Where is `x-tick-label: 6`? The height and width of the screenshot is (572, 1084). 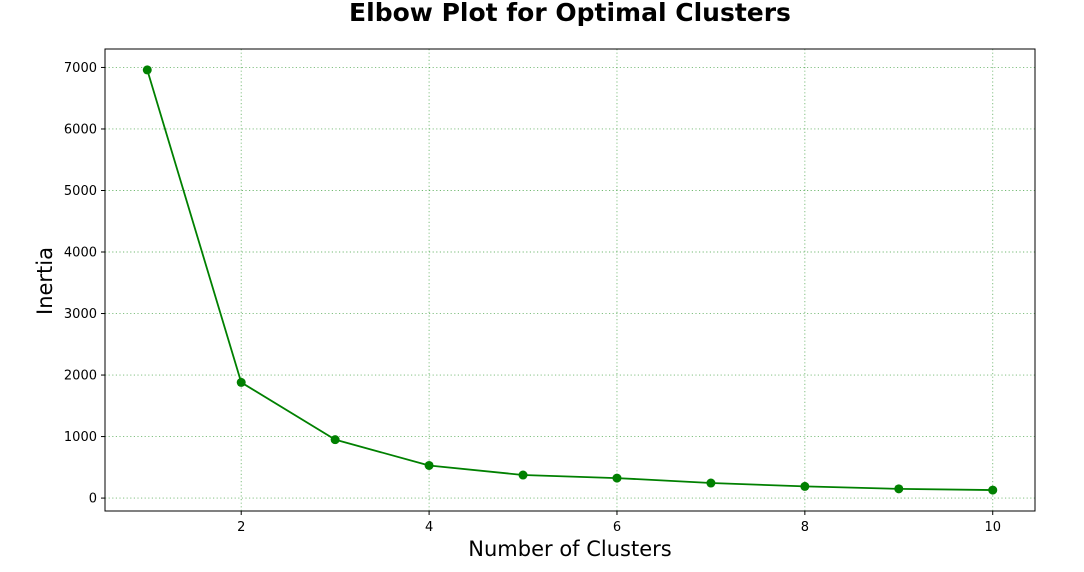 x-tick-label: 6 is located at coordinates (617, 527).